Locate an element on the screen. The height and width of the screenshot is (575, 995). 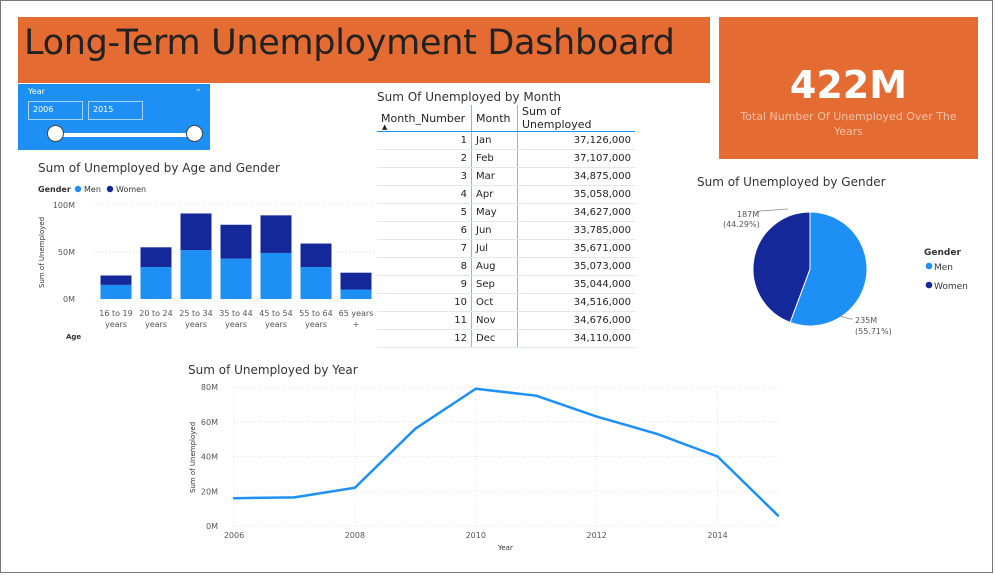
bar-legend-women: Women is located at coordinates (131, 189).